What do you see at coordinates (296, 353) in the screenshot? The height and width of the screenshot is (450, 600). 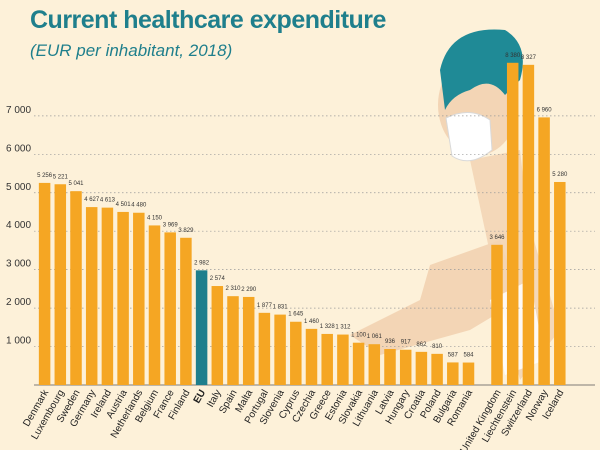 I see `bar-cyprus` at bounding box center [296, 353].